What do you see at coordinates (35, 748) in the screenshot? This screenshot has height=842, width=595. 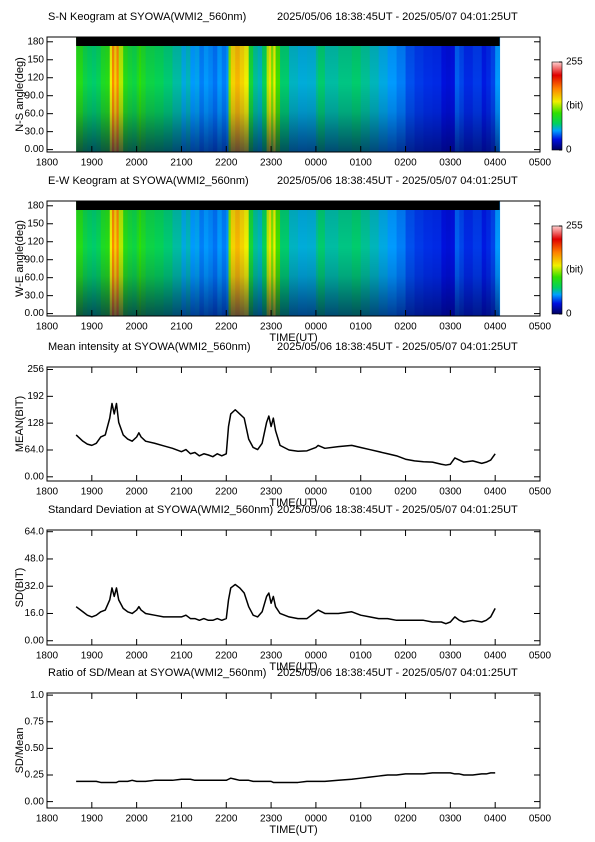 I see `y-tick-label: 0.50` at bounding box center [35, 748].